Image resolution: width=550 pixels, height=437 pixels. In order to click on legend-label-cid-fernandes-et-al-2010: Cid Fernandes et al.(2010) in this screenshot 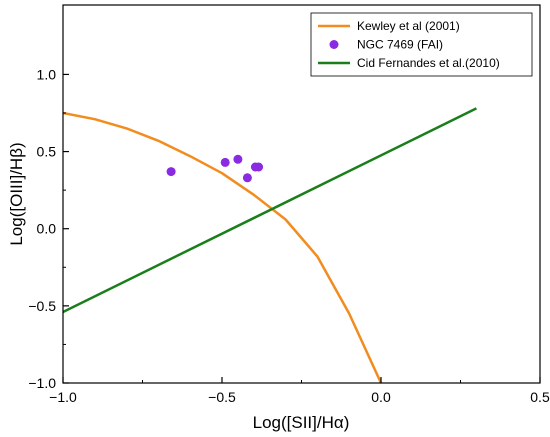, I will do `click(428, 63)`.